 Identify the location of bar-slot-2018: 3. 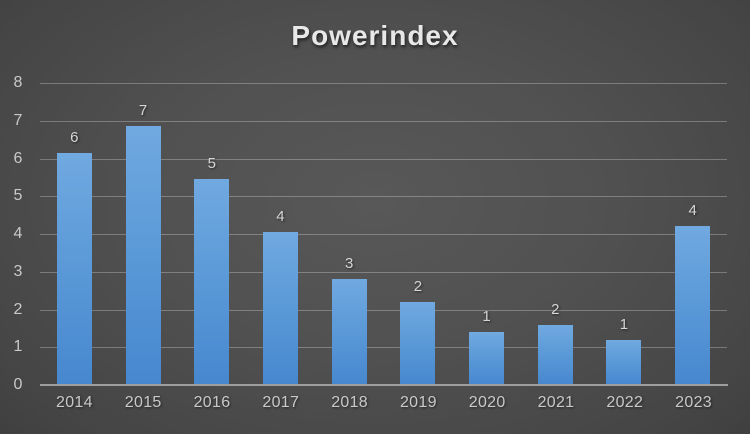
(349, 234).